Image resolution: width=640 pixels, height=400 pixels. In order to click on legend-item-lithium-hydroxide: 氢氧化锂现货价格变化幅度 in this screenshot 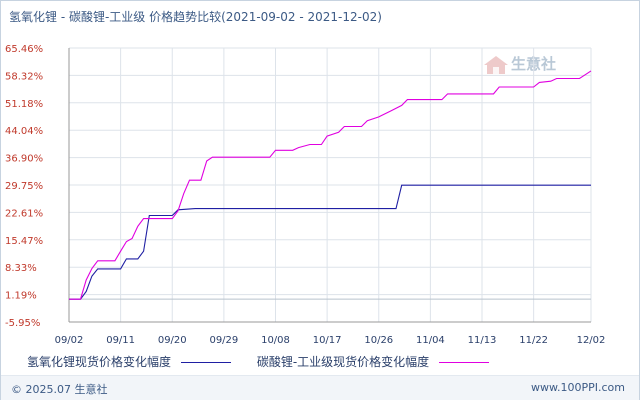, I will do `click(129, 361)`.